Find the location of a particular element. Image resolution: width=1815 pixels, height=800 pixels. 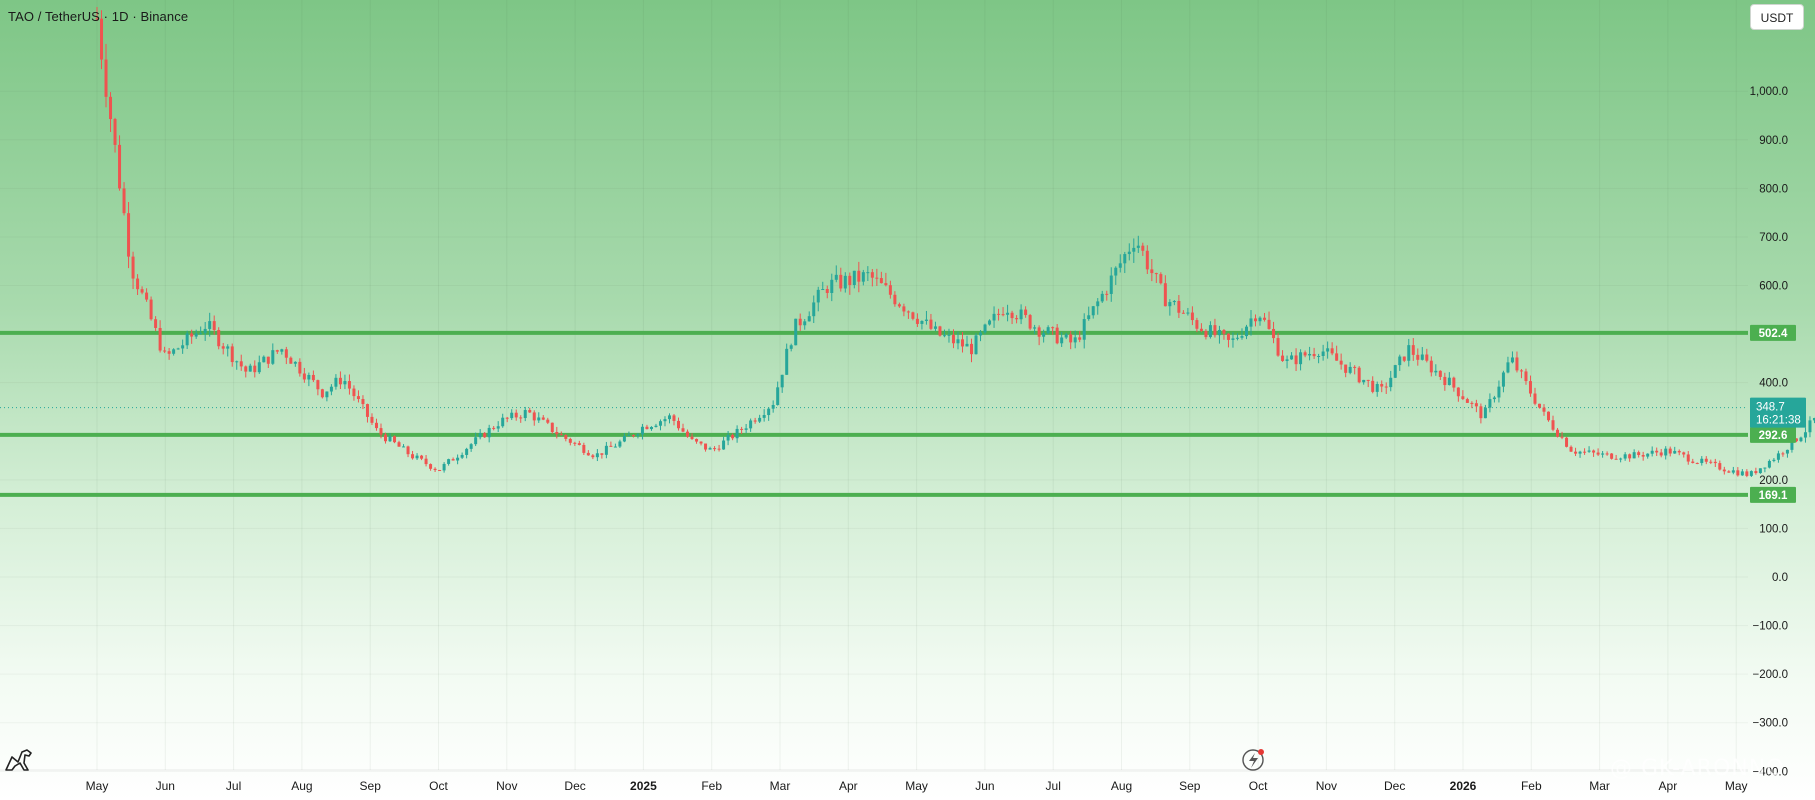

lightning-icon is located at coordinates (1253, 760).